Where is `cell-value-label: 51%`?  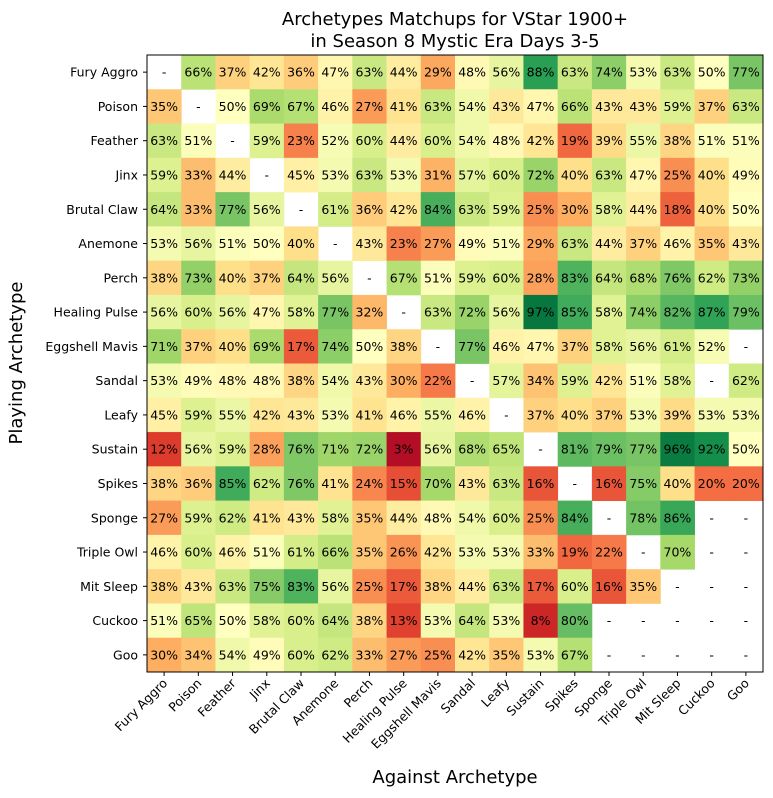 cell-value-label: 51% is located at coordinates (712, 140).